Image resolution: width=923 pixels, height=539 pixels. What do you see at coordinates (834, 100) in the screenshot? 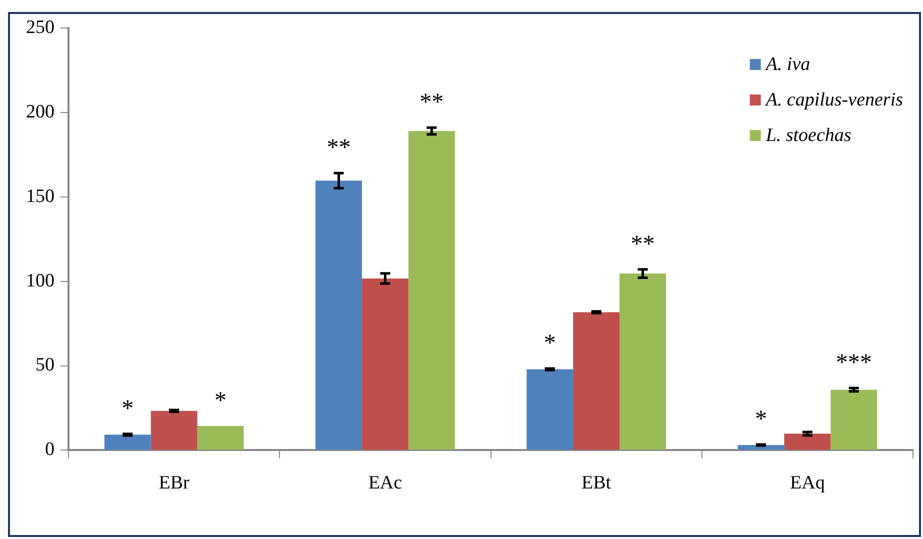
I see `legend-label: A. capilus-veneris` at bounding box center [834, 100].